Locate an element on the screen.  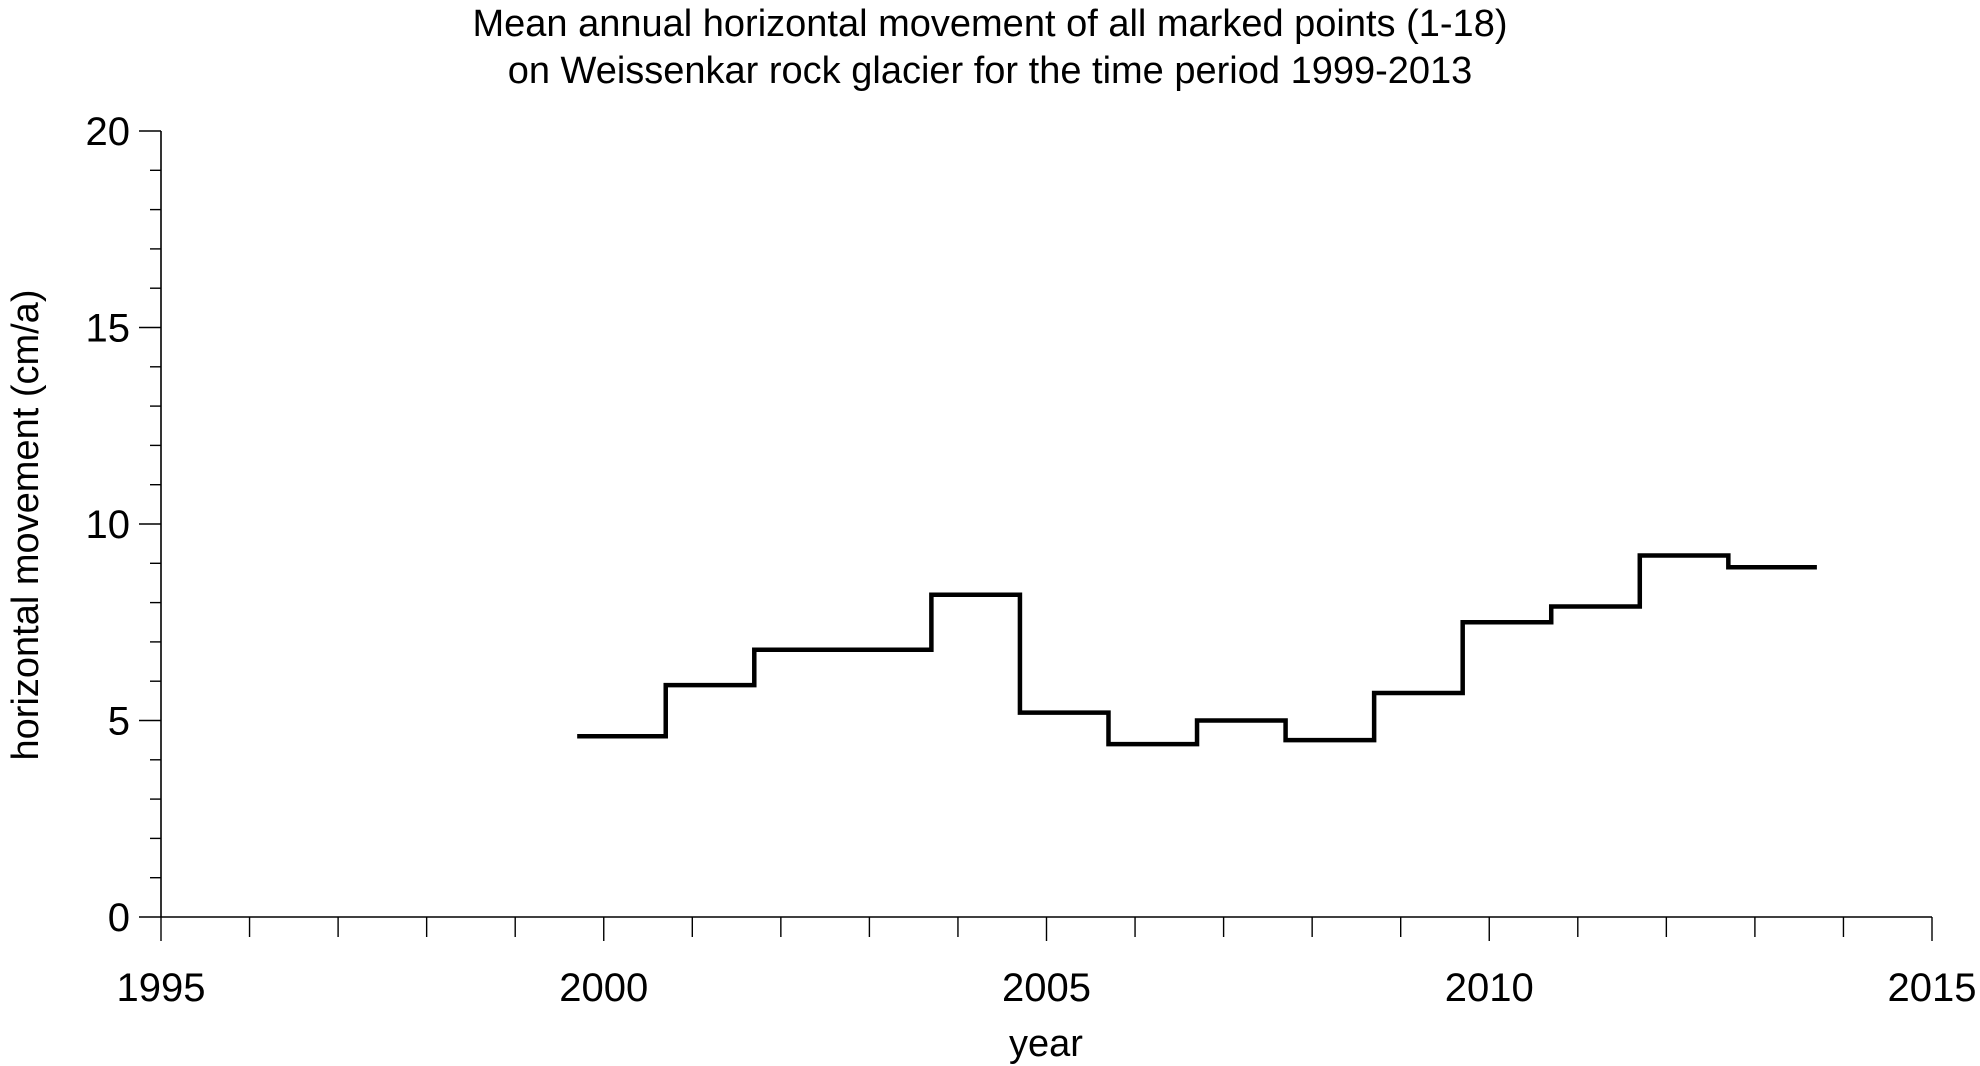
y-tick-label: 5 is located at coordinates (119, 722).